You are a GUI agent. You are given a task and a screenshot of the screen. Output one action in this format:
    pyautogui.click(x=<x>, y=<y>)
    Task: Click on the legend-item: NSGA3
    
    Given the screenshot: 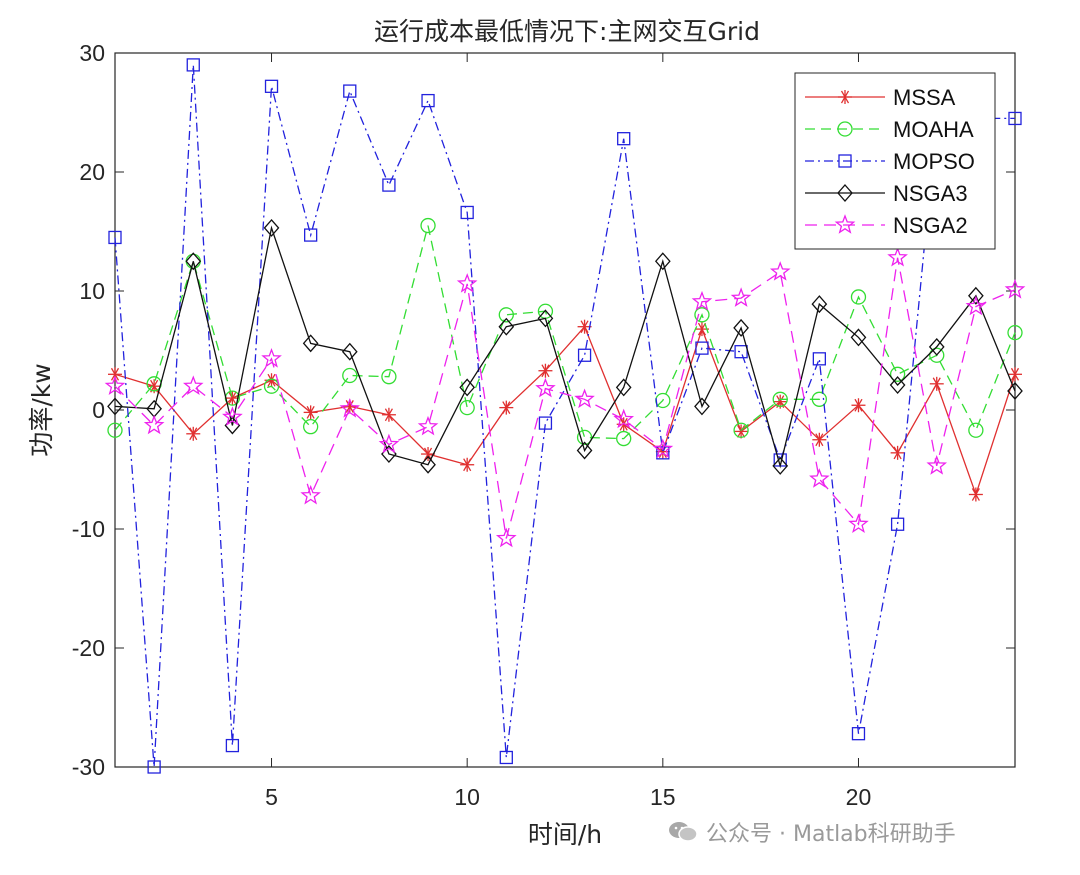 What is the action you would take?
    pyautogui.click(x=886, y=193)
    